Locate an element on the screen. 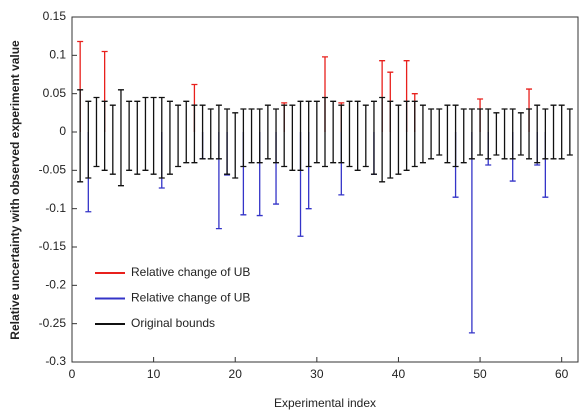 The image size is (582, 413). y-tick-label: -0.1 is located at coordinates (55, 208).